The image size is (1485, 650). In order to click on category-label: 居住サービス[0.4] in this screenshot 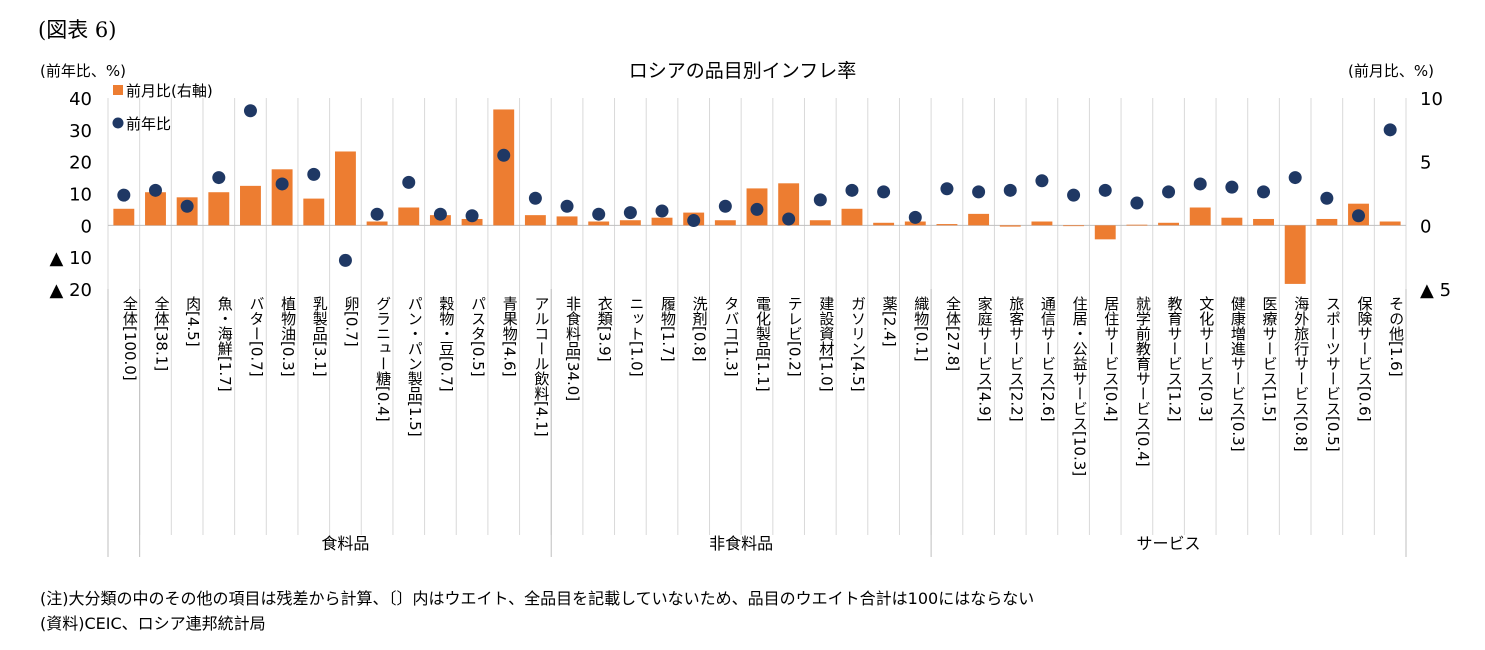, I will do `click(1111, 359)`.